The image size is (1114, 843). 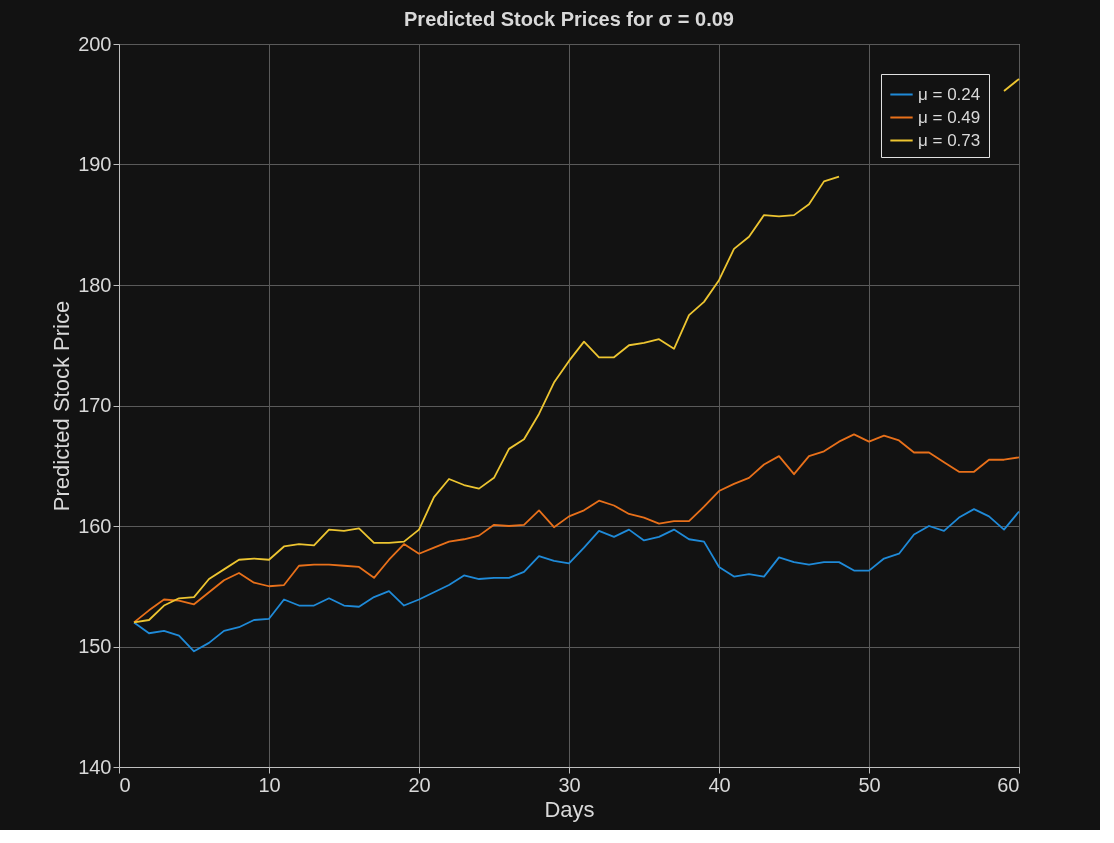 I want to click on y-tick-label: 170, so click(x=95, y=405).